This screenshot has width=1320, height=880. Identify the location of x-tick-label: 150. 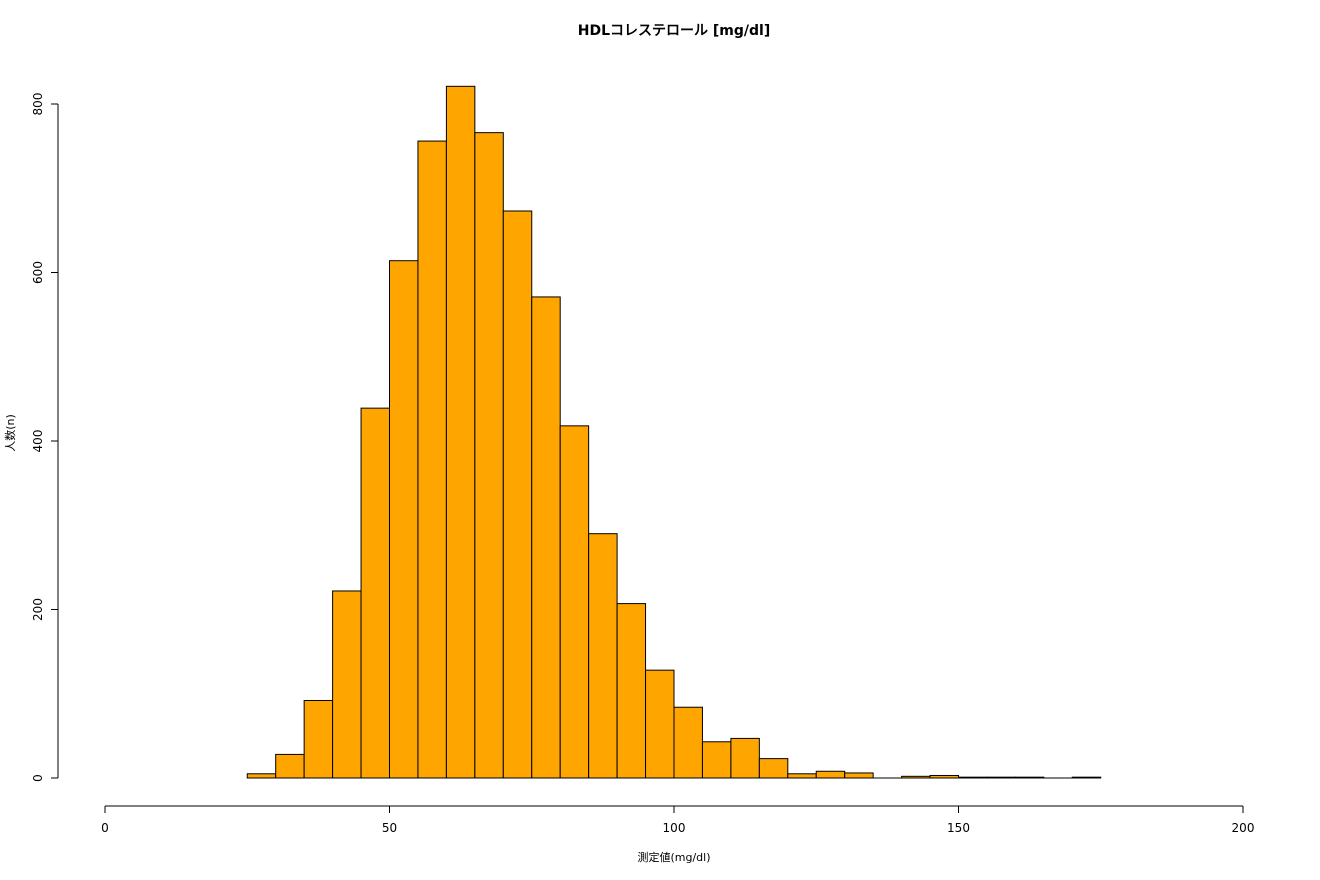
(958, 828).